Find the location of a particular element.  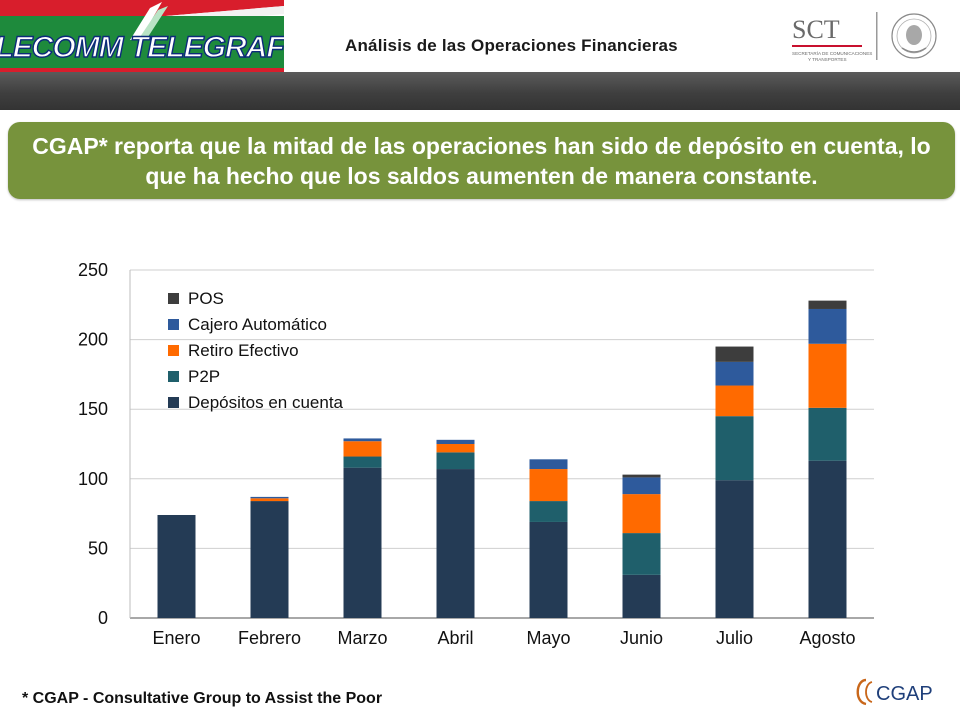

x-tick-label: Marzo is located at coordinates (362, 638).